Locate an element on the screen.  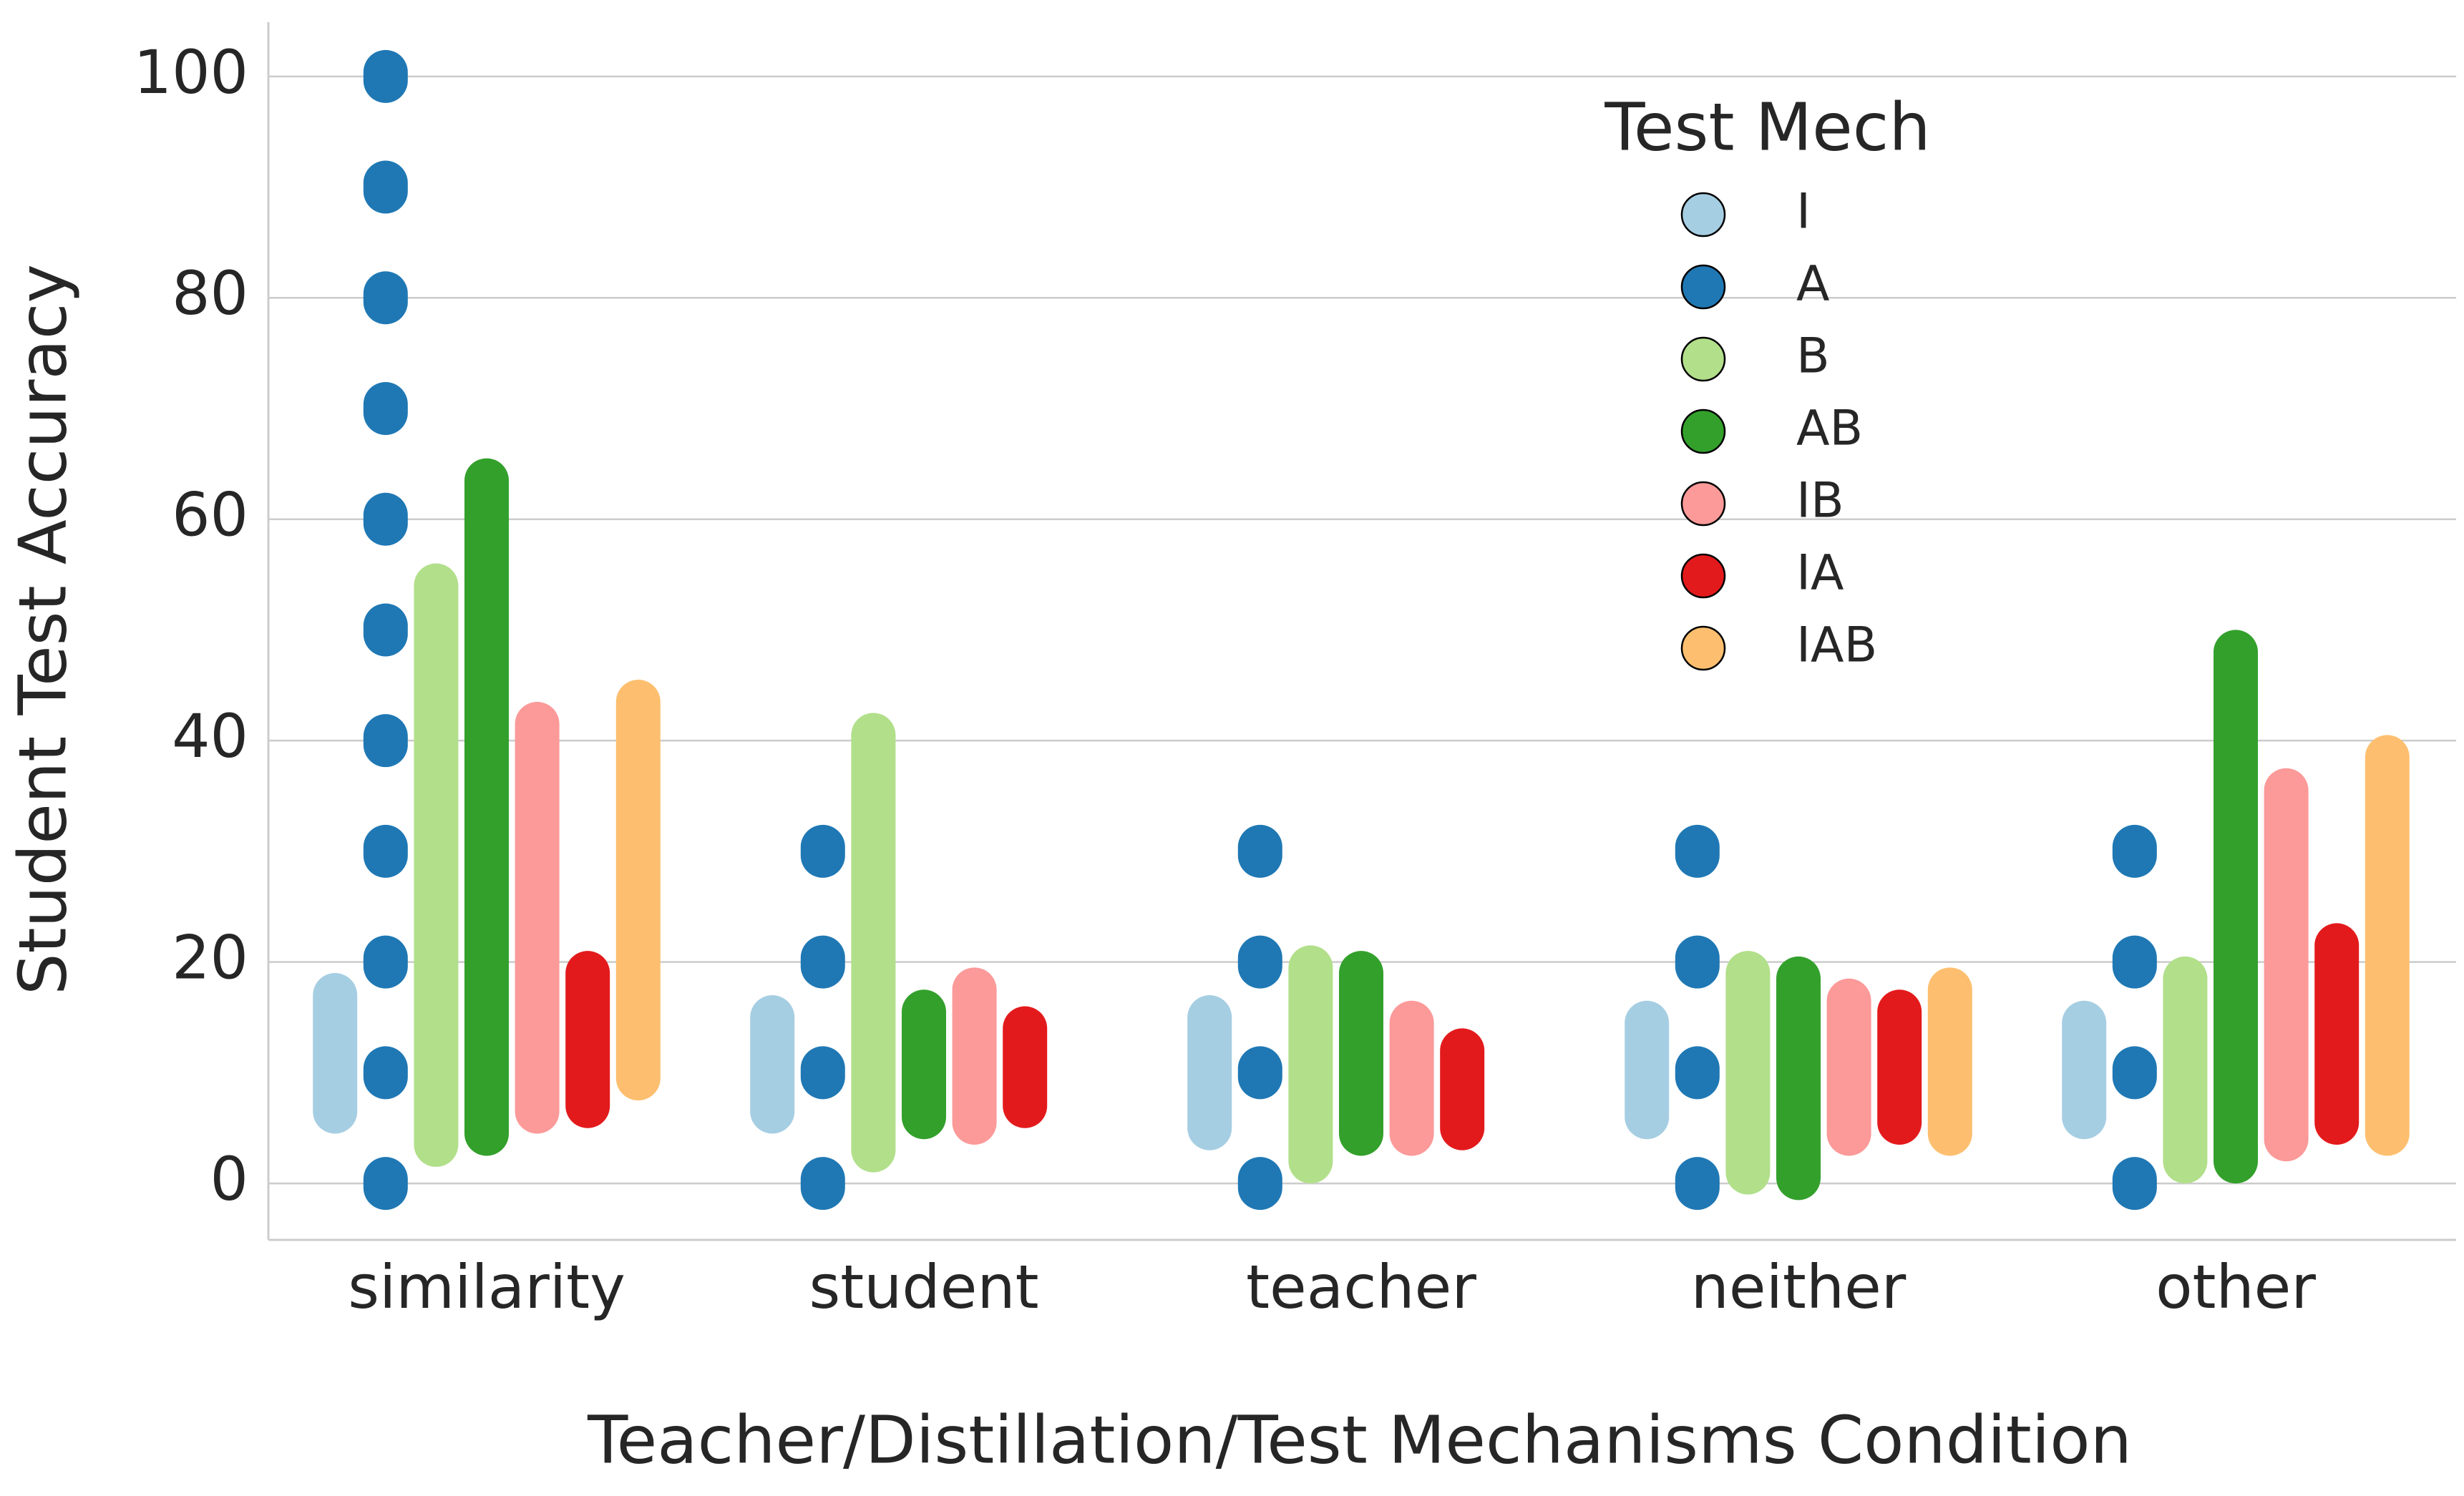
legend-label: IB is located at coordinates (1820, 501).